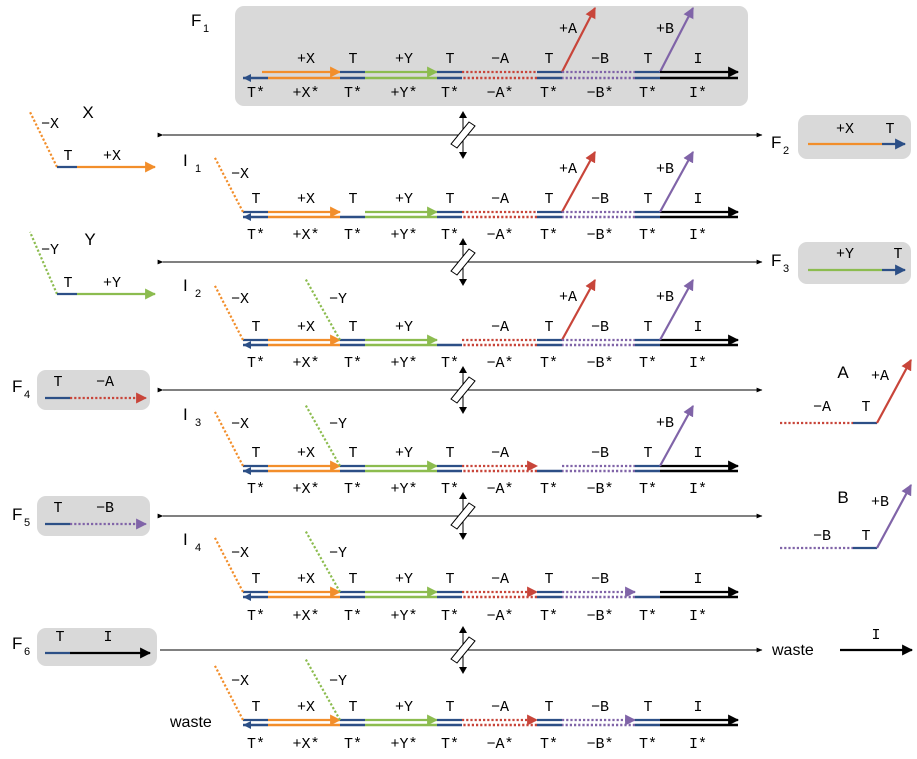 Image resolution: width=917 pixels, height=759 pixels. I want to click on domain-label: I*, so click(698, 93).